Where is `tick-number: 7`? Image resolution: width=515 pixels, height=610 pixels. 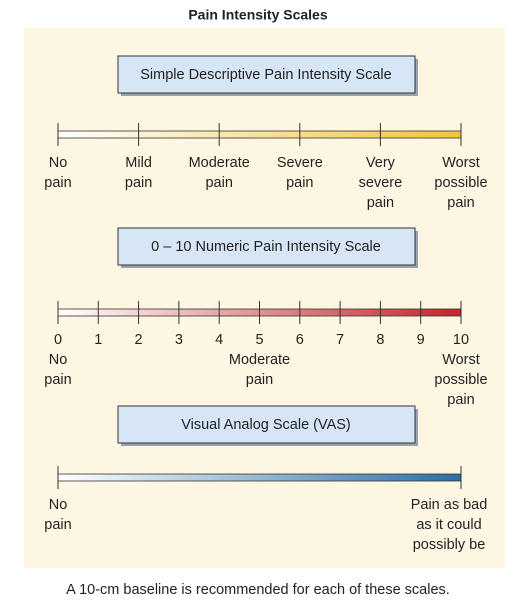
tick-number: 7 is located at coordinates (340, 340).